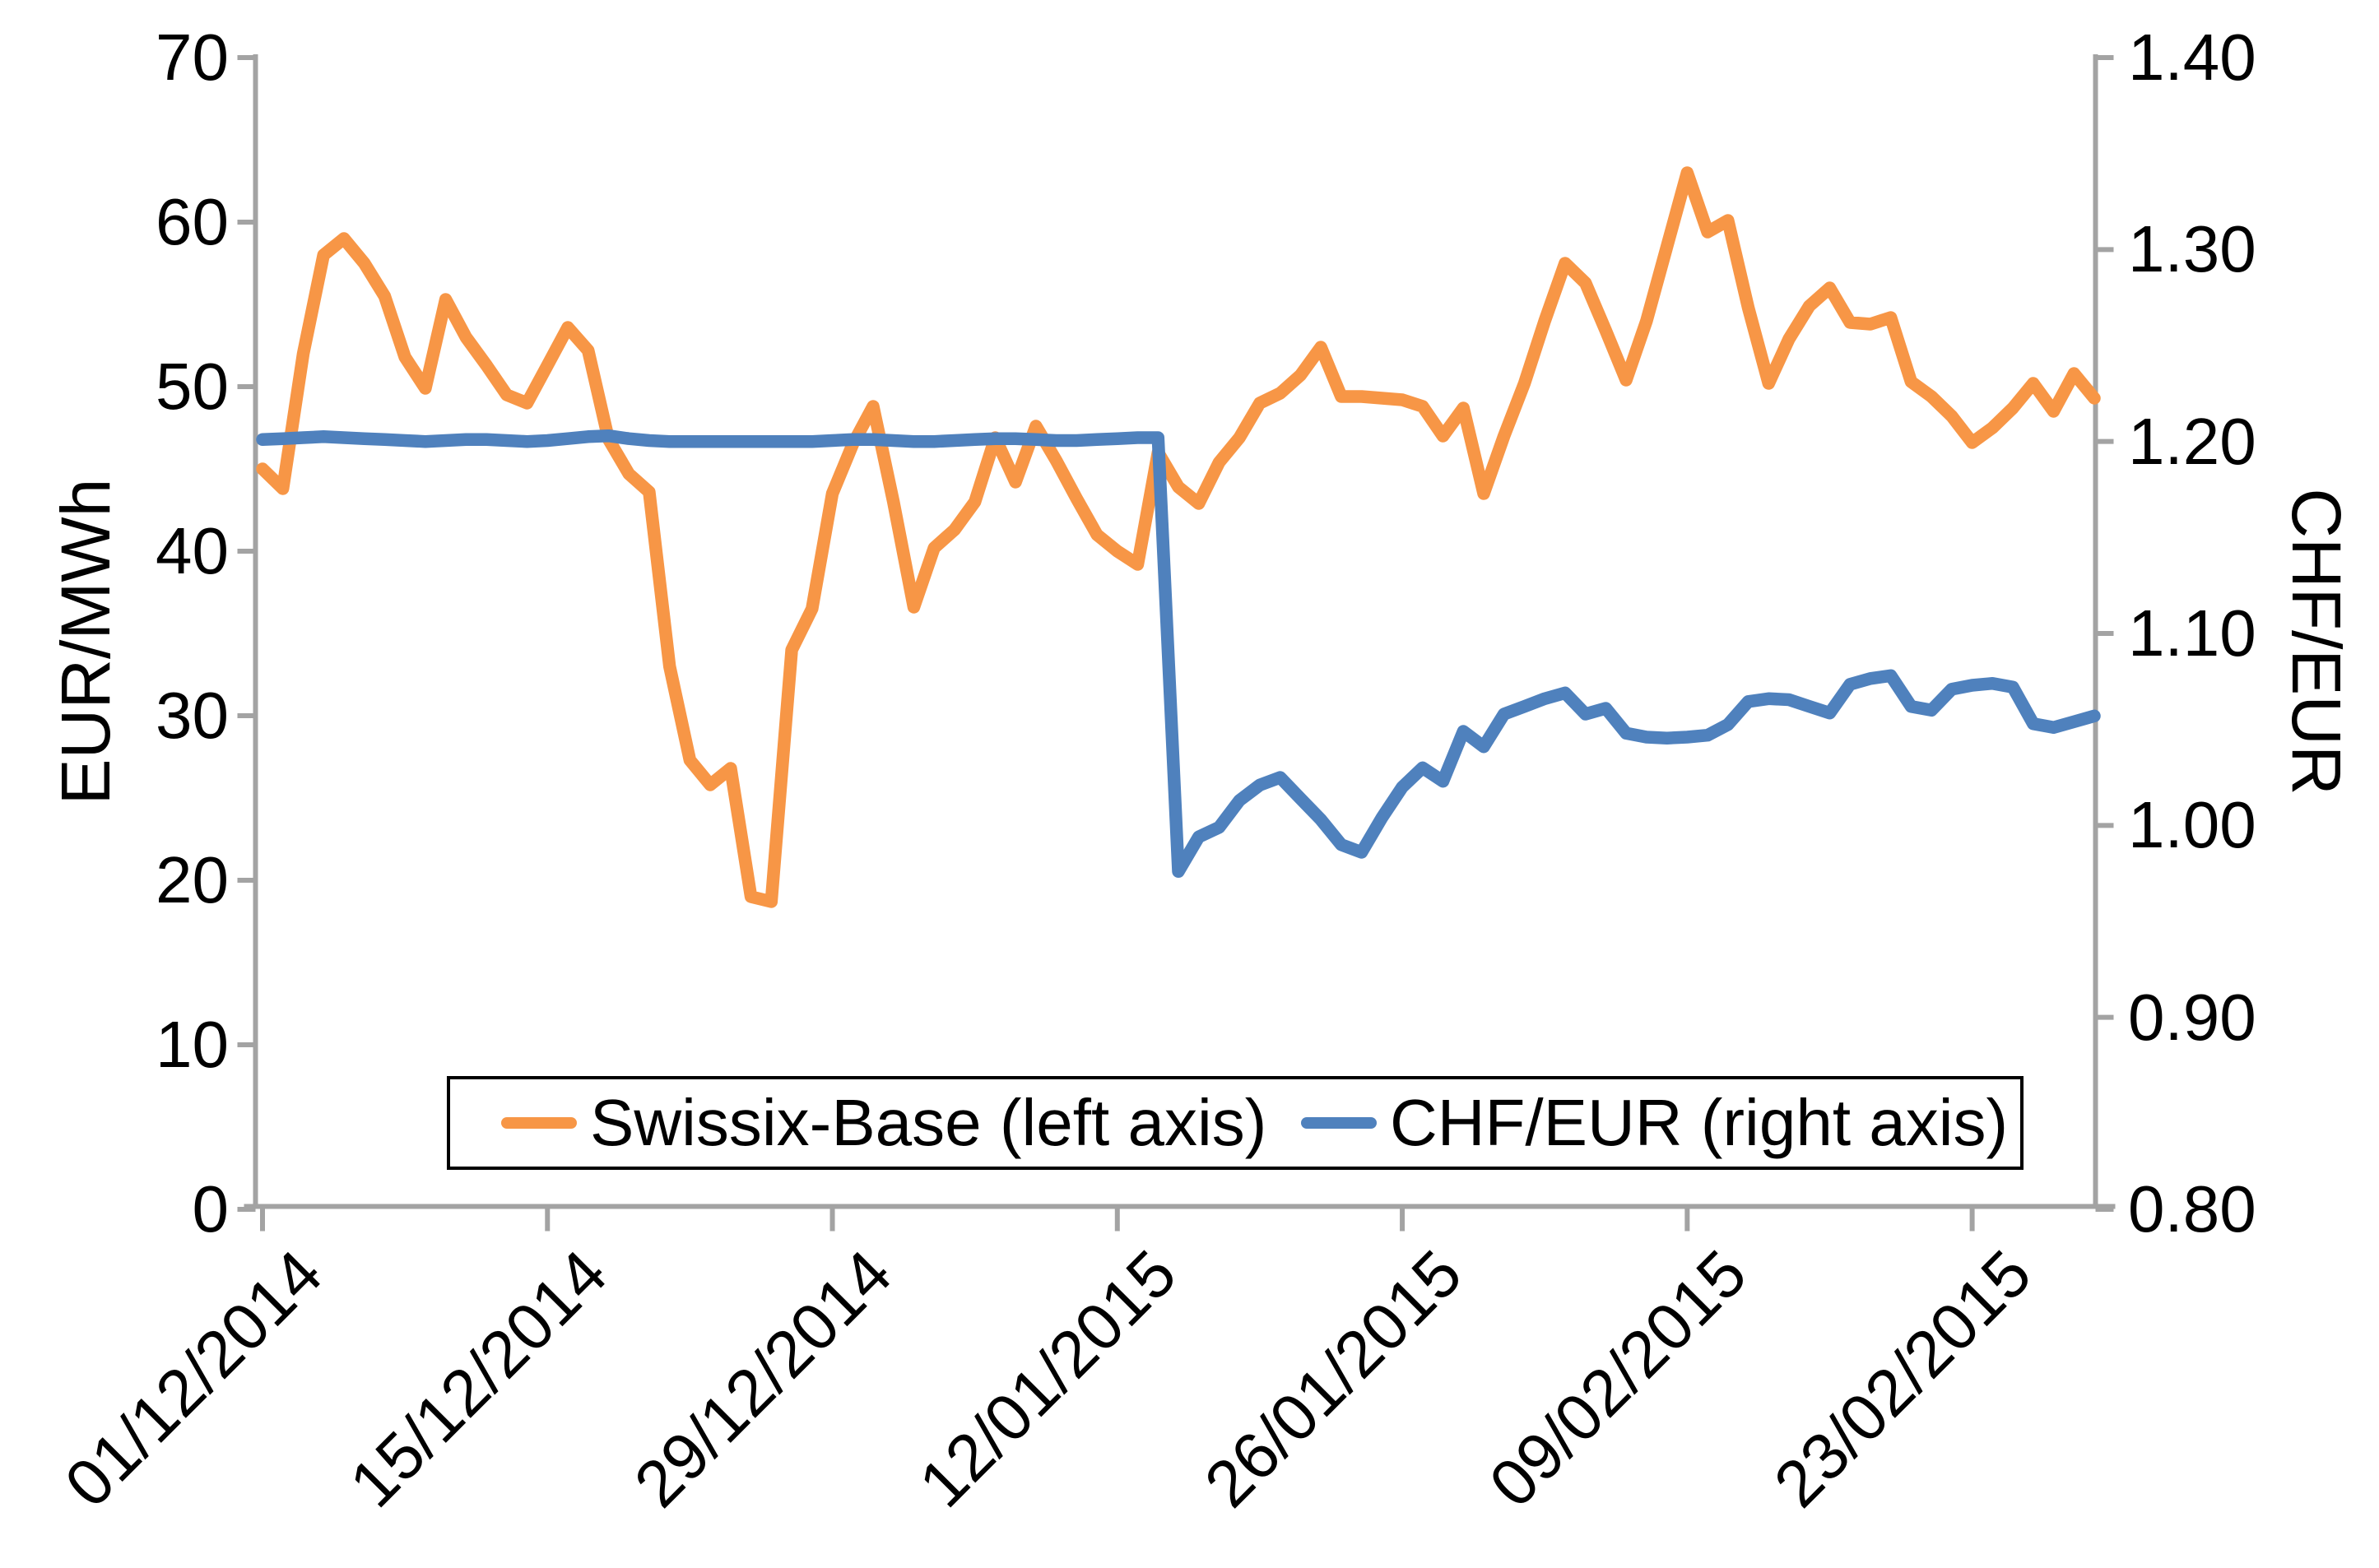 This screenshot has width=2379, height=1568. What do you see at coordinates (192, 221) in the screenshot?
I see `left-axis-tick-label: 60` at bounding box center [192, 221].